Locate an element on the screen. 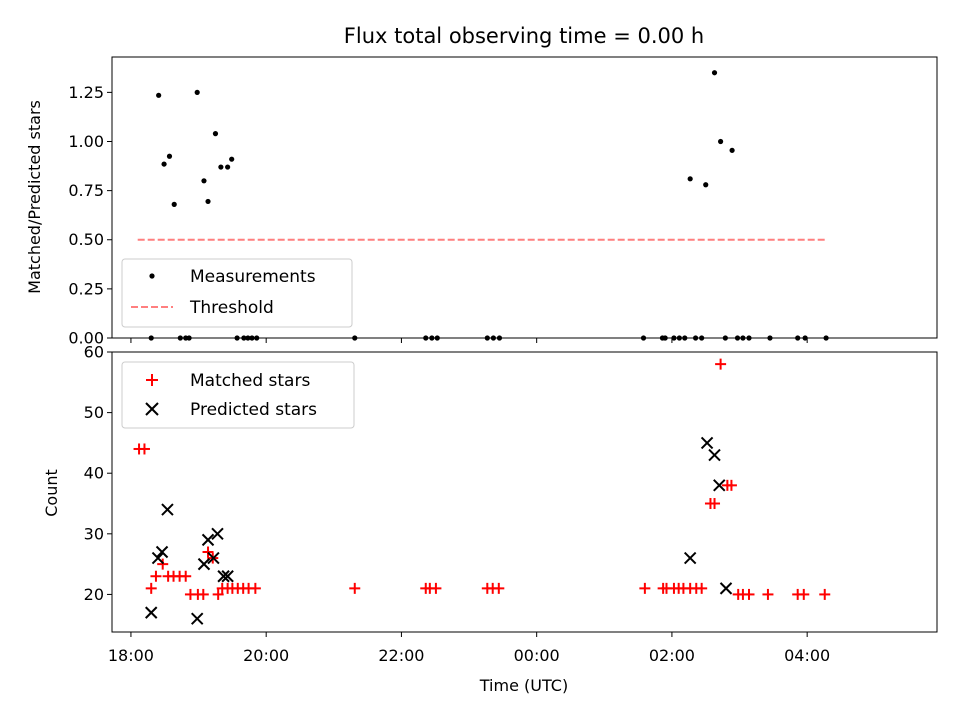 This screenshot has width=960, height=720. bottom-legend: Matched stars Predicted stars is located at coordinates (238, 395).